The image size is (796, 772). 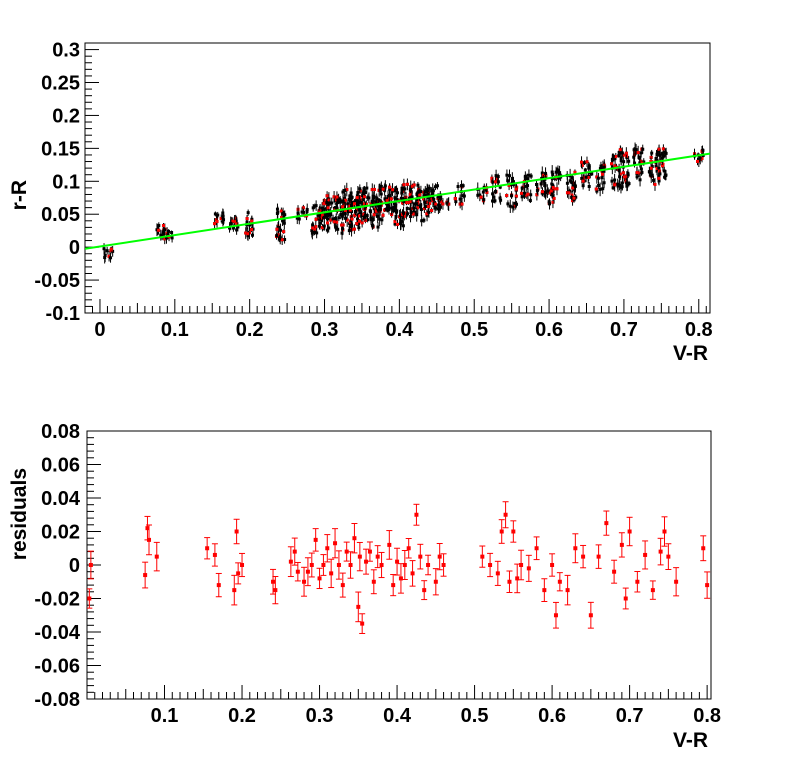 I want to click on y-tick-label: -0.06, so click(x=57, y=667).